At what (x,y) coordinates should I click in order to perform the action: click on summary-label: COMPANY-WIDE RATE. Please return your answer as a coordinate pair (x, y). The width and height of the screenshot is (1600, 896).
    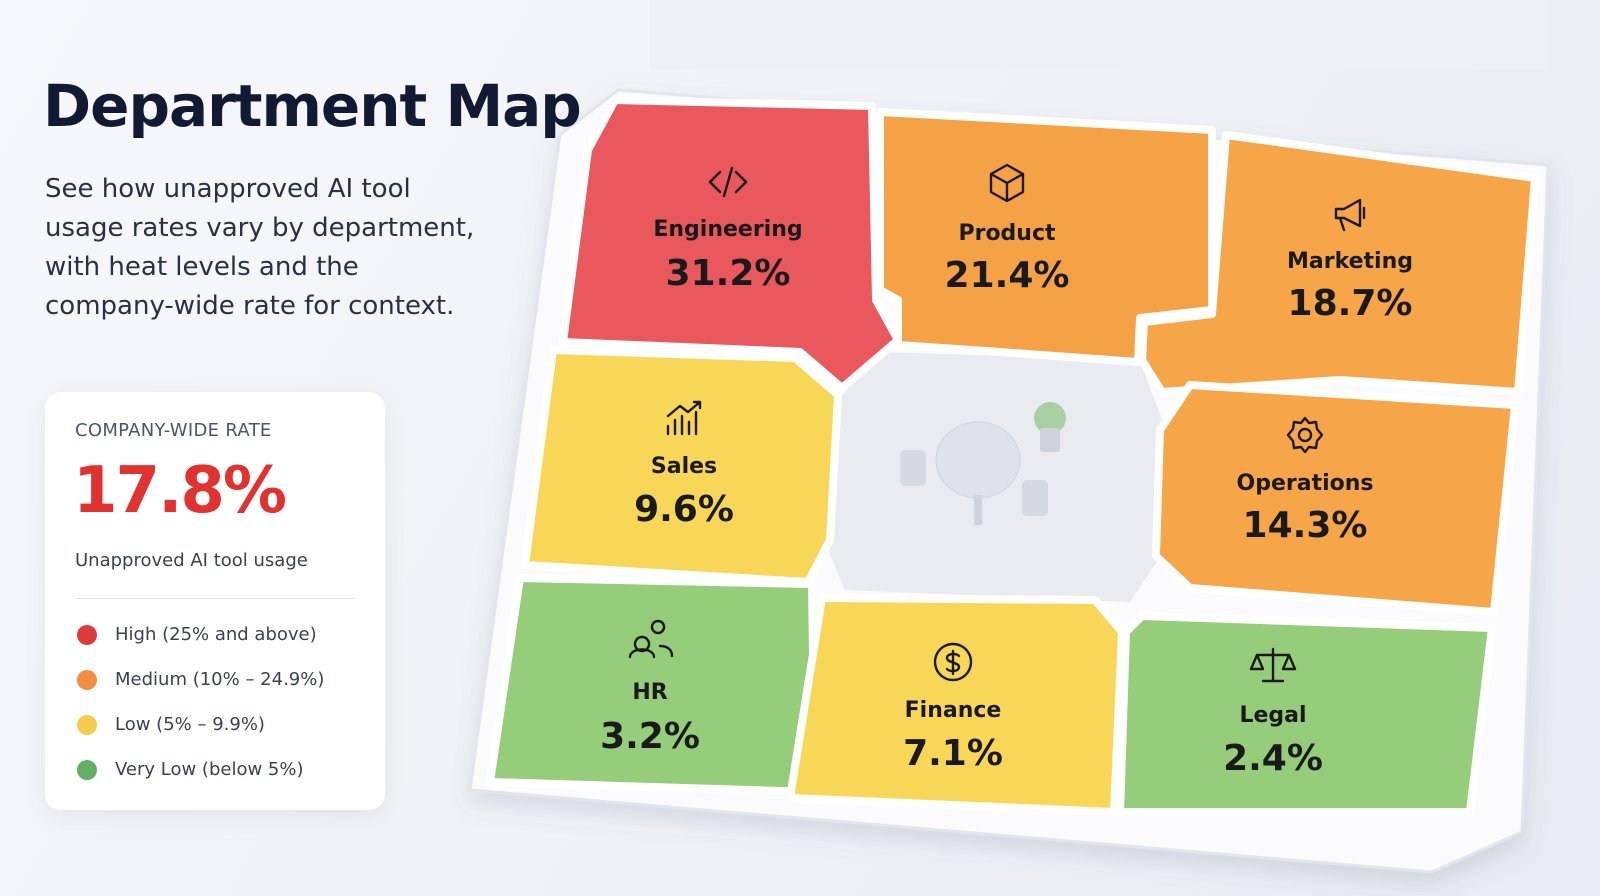
    Looking at the image, I should click on (173, 430).